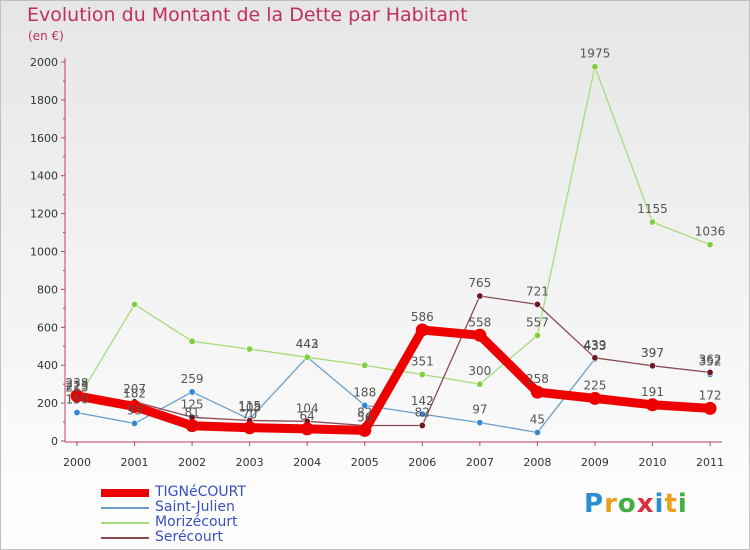 Image resolution: width=750 pixels, height=550 pixels. Describe the element at coordinates (135, 462) in the screenshot. I see `x-tick-label: 2001` at that location.